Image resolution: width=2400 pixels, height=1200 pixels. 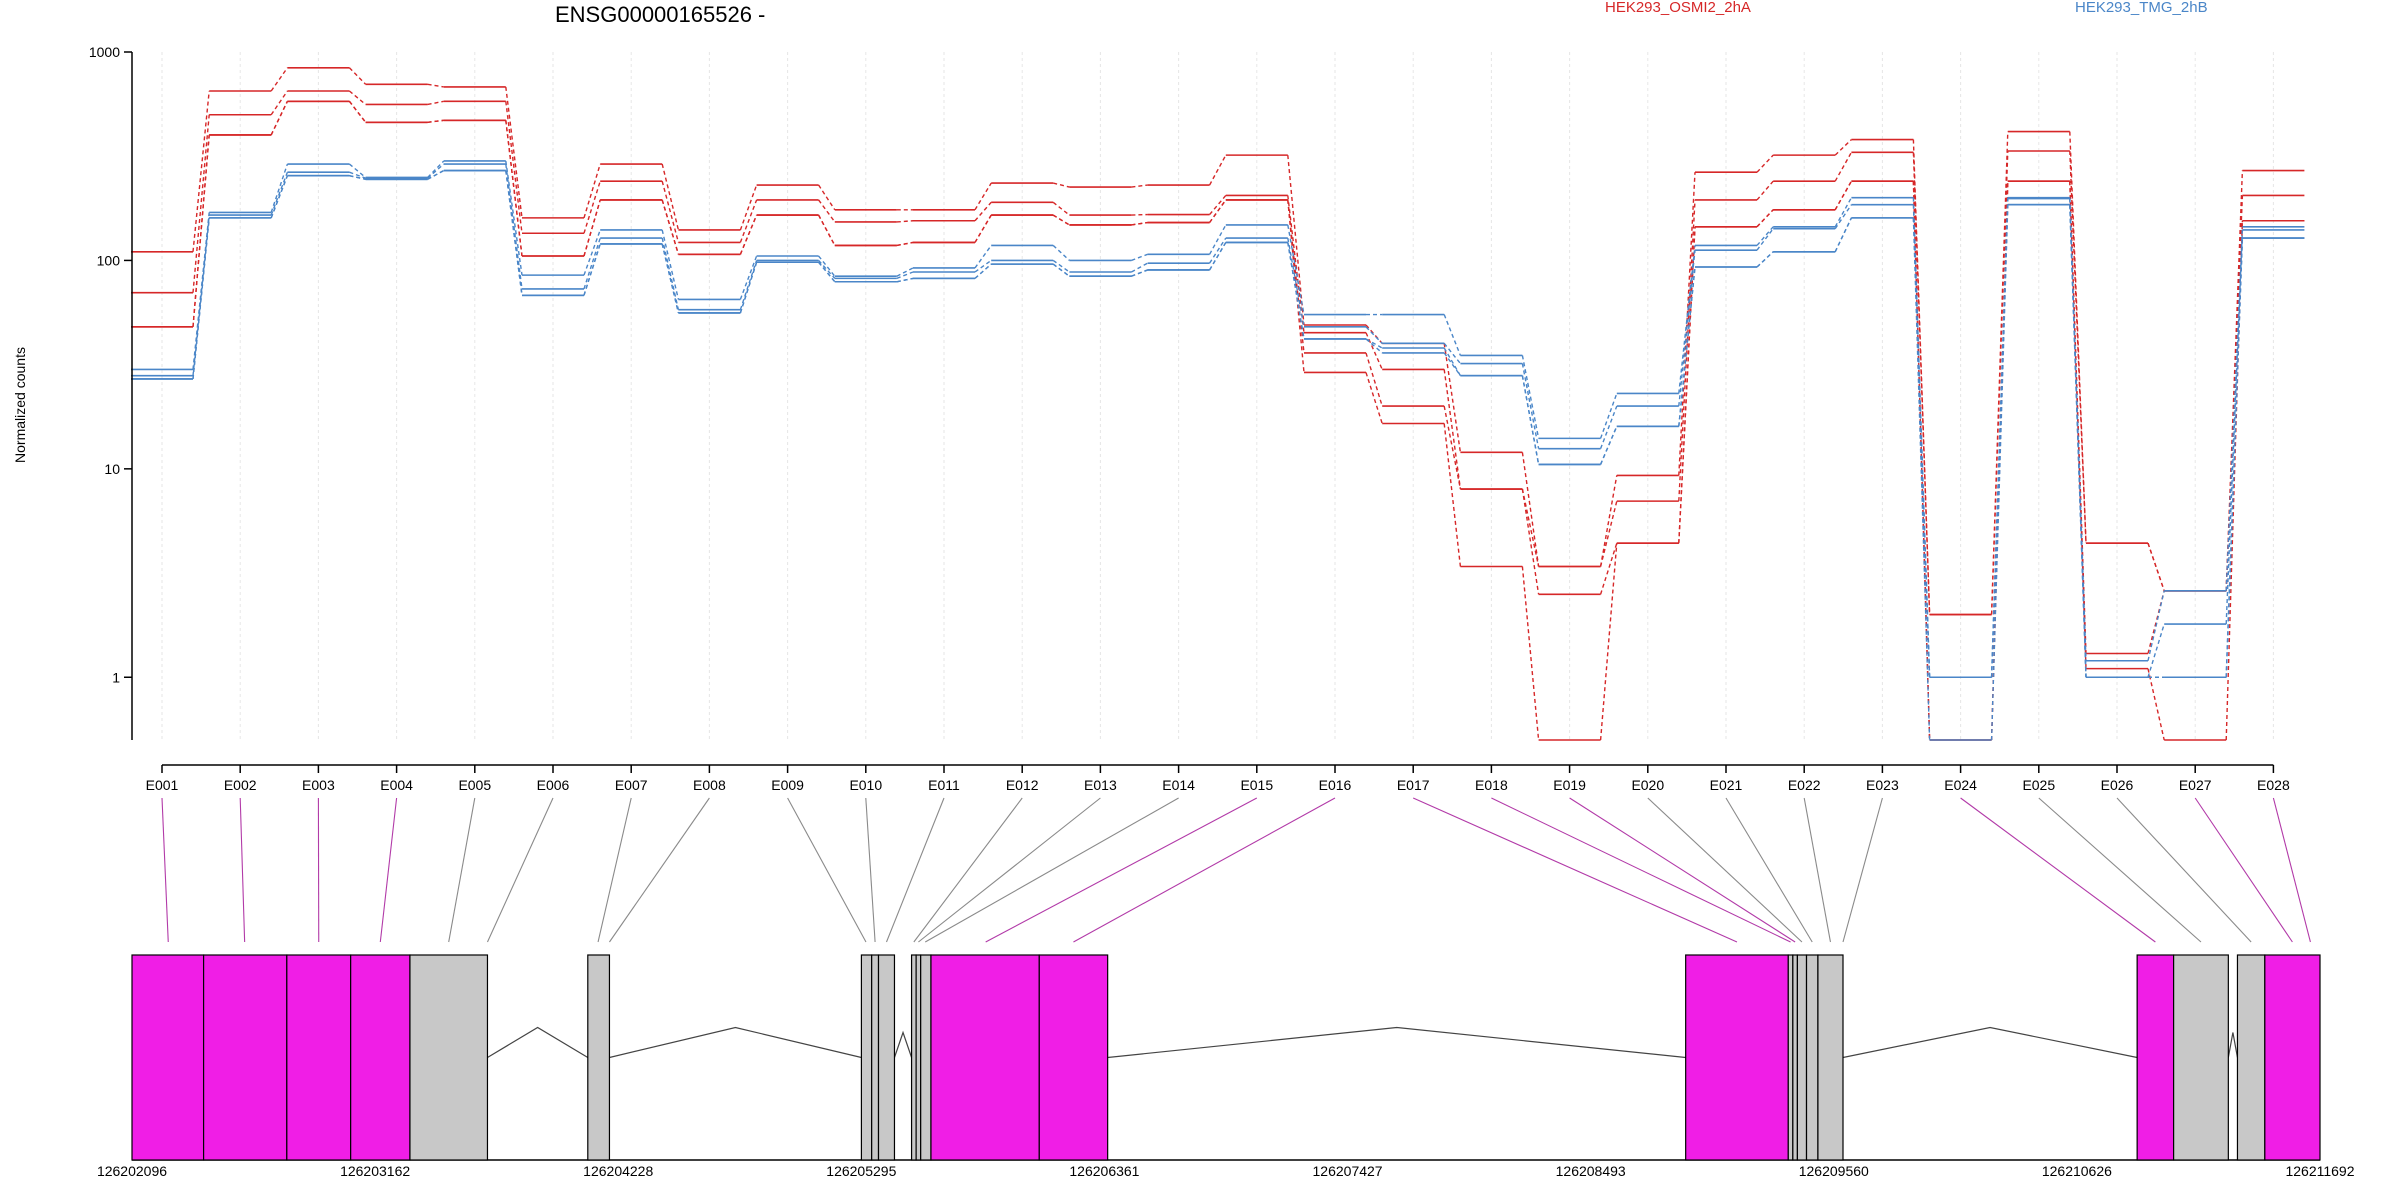 I want to click on x-tick-label-e020: E020, so click(x=1647, y=785).